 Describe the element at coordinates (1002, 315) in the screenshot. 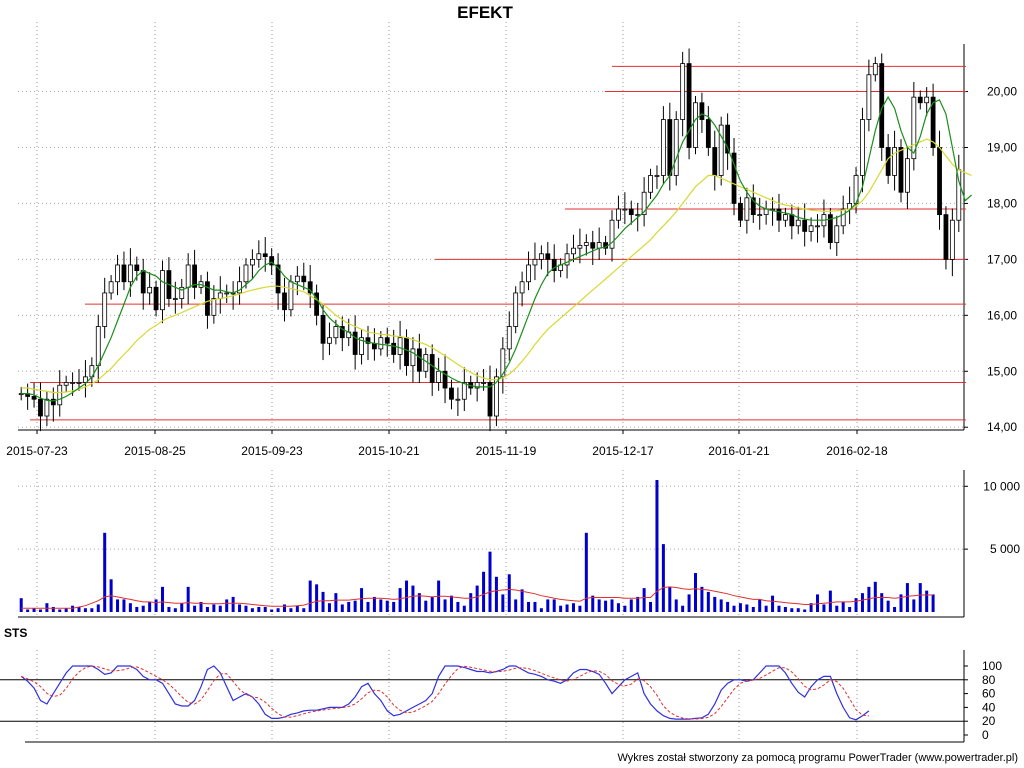

I see `price-y-tick-label: 16,00` at that location.